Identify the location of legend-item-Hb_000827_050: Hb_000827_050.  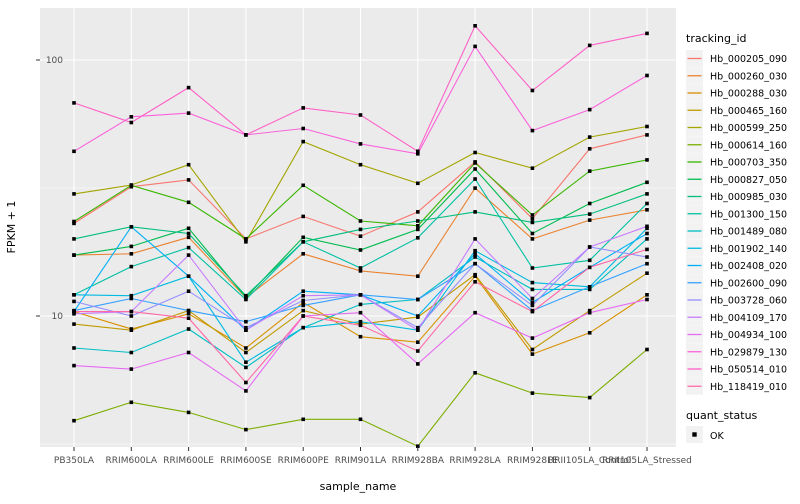
(736, 179).